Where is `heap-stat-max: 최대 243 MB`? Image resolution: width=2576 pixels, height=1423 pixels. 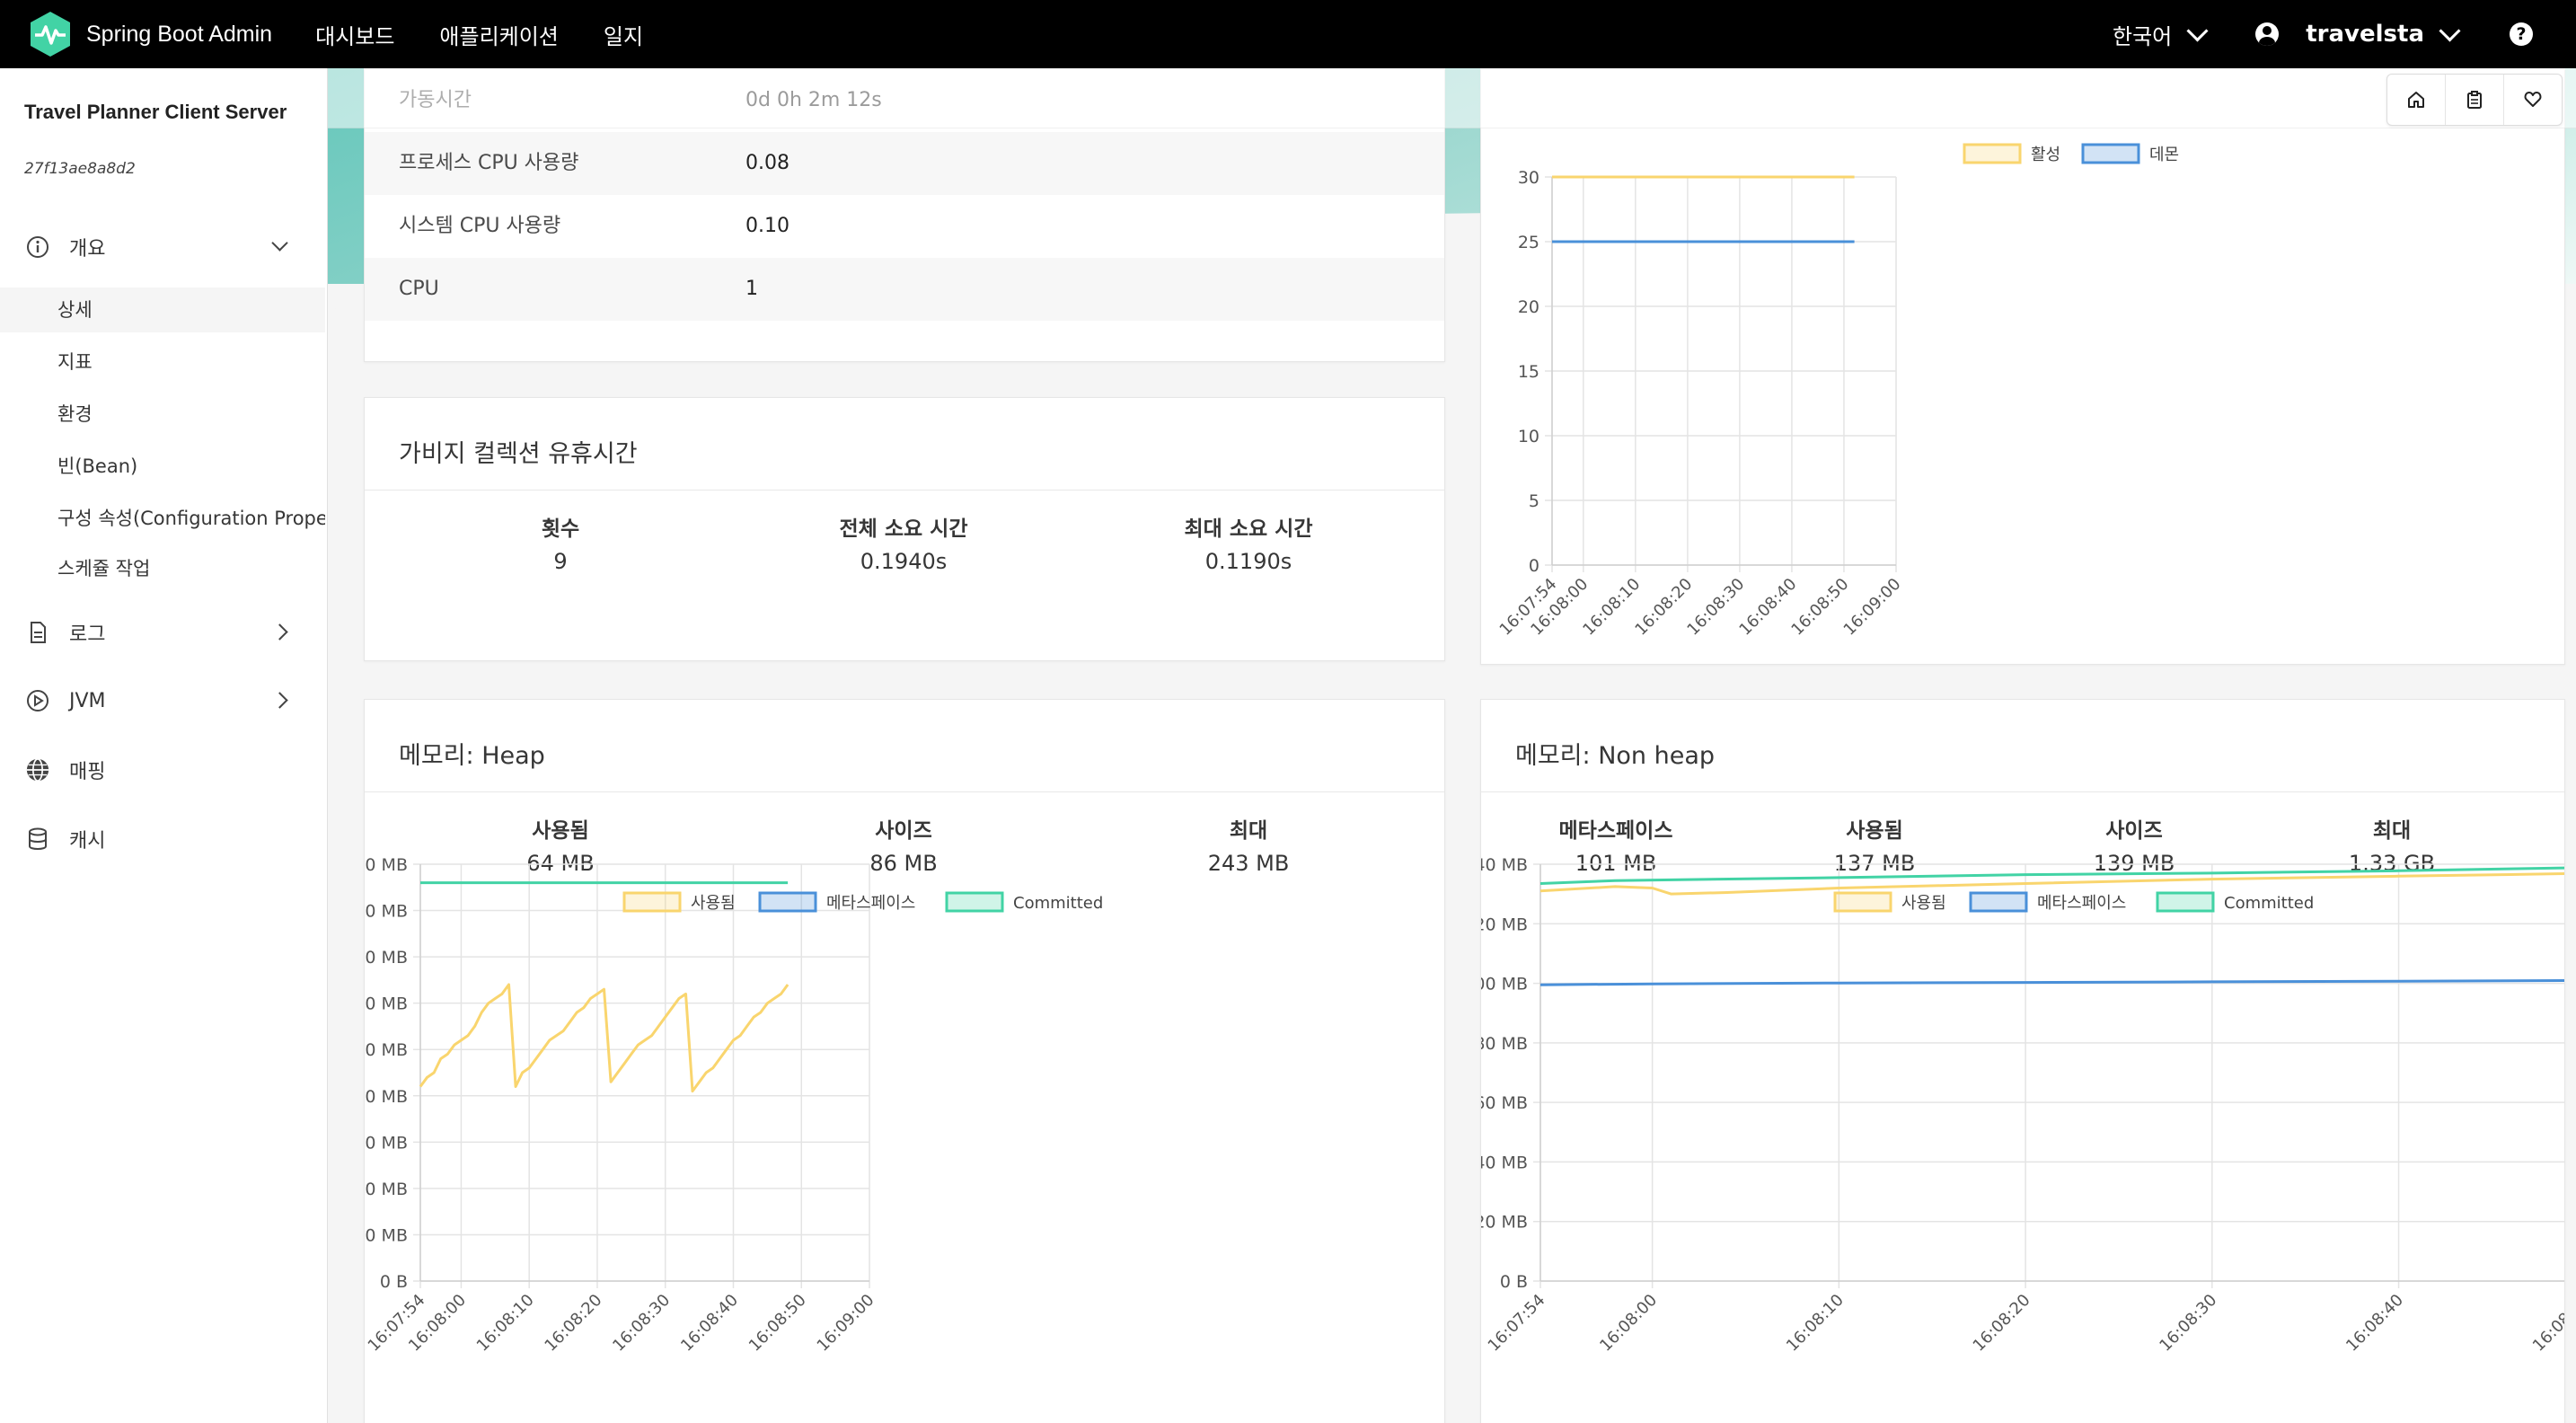
heap-stat-max: 최대 243 MB is located at coordinates (1248, 844).